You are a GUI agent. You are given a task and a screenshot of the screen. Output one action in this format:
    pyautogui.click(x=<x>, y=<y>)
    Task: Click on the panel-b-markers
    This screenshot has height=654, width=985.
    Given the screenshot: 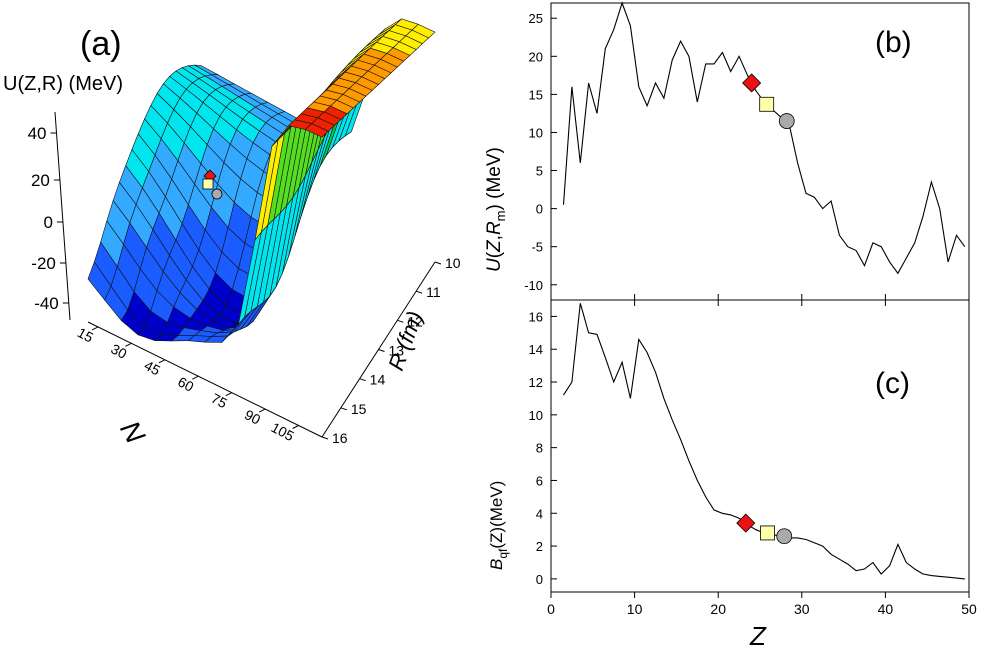 What is the action you would take?
    pyautogui.click(x=768, y=101)
    